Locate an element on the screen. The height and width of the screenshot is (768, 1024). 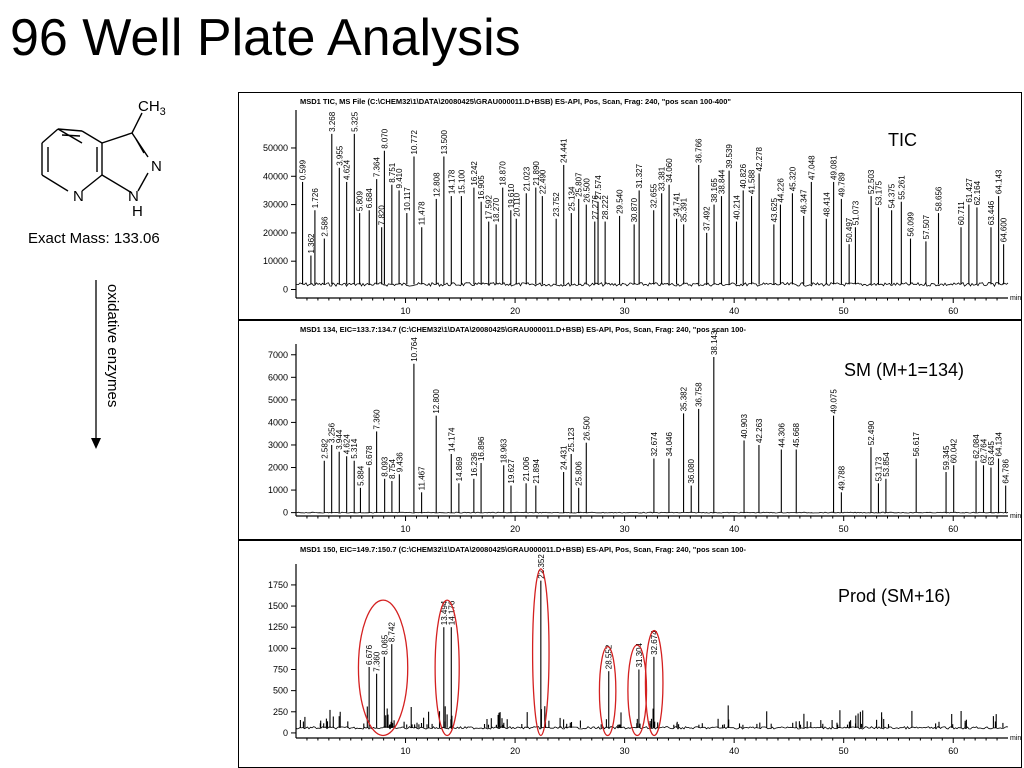
peak-label: 25.806 is located at coordinates (579, 473).